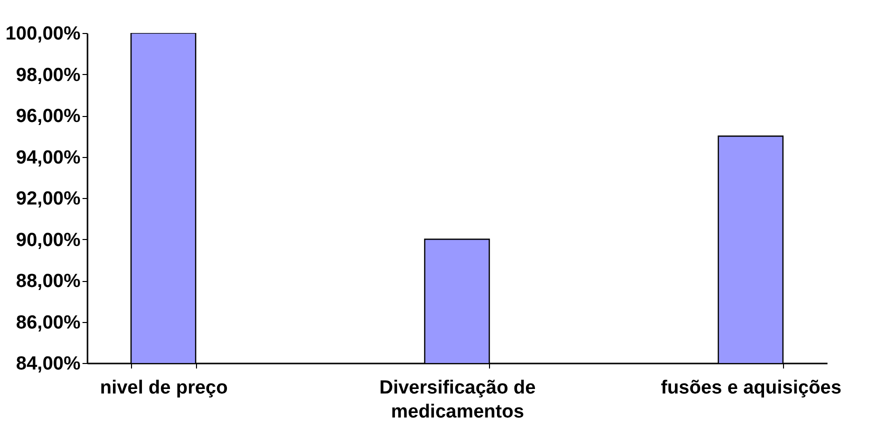  Describe the element at coordinates (48, 116) in the screenshot. I see `y-tick-label: 96,00%` at that location.